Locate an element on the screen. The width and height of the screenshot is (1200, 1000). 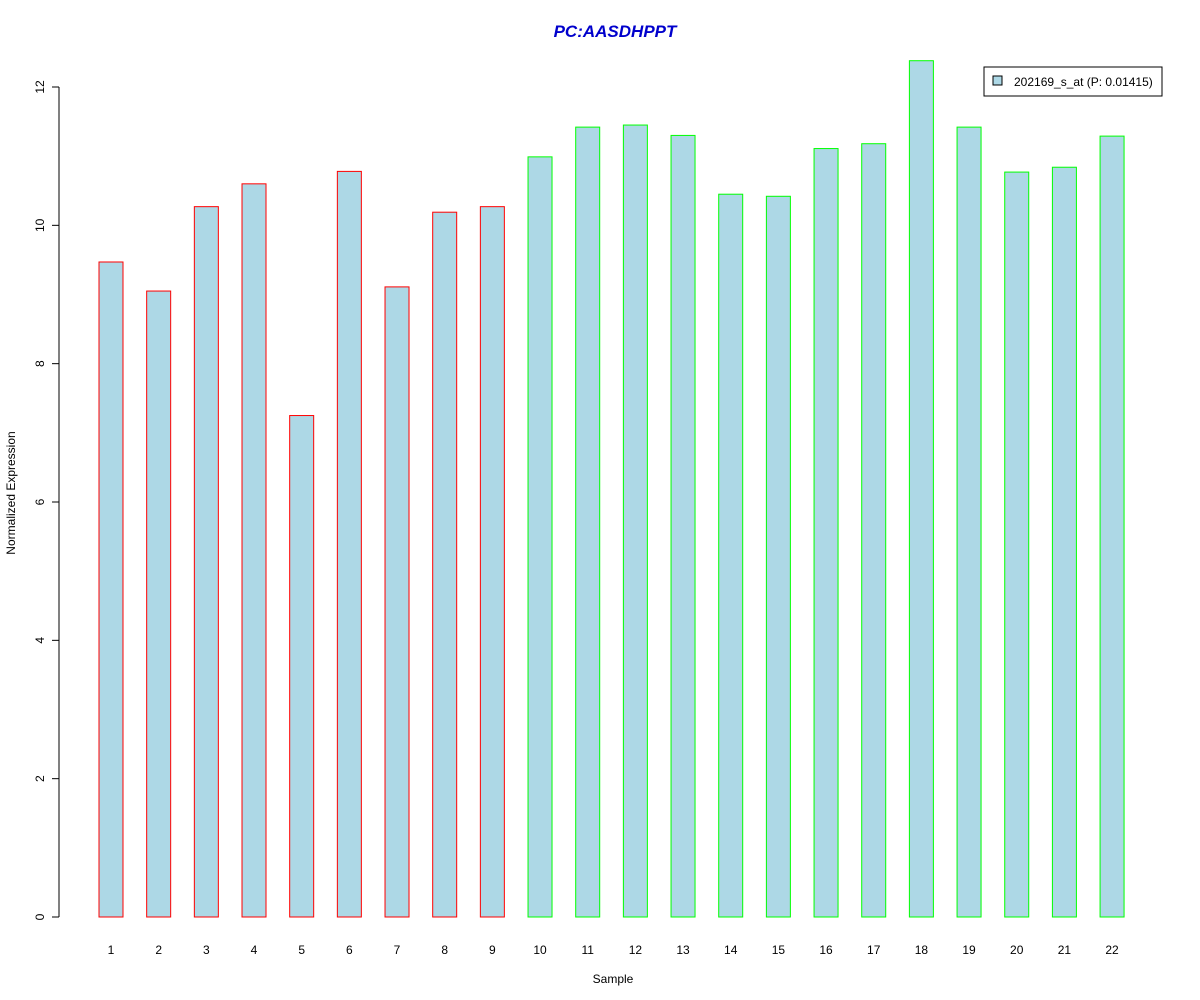
y-axis: 0 2 4 6 8 10 12 is located at coordinates (46, 500).